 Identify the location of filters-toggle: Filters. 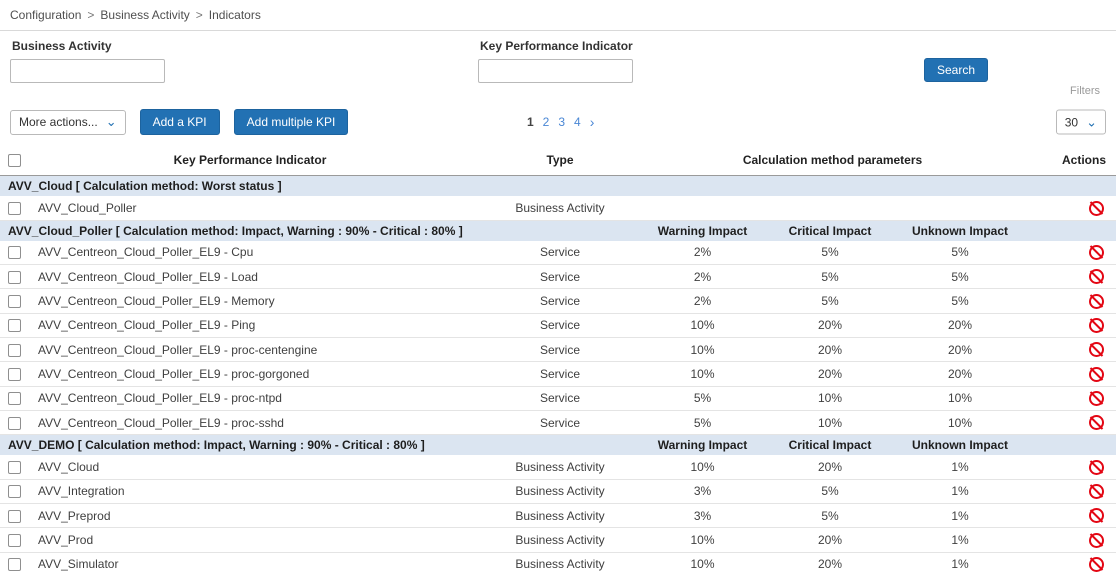
(1085, 91).